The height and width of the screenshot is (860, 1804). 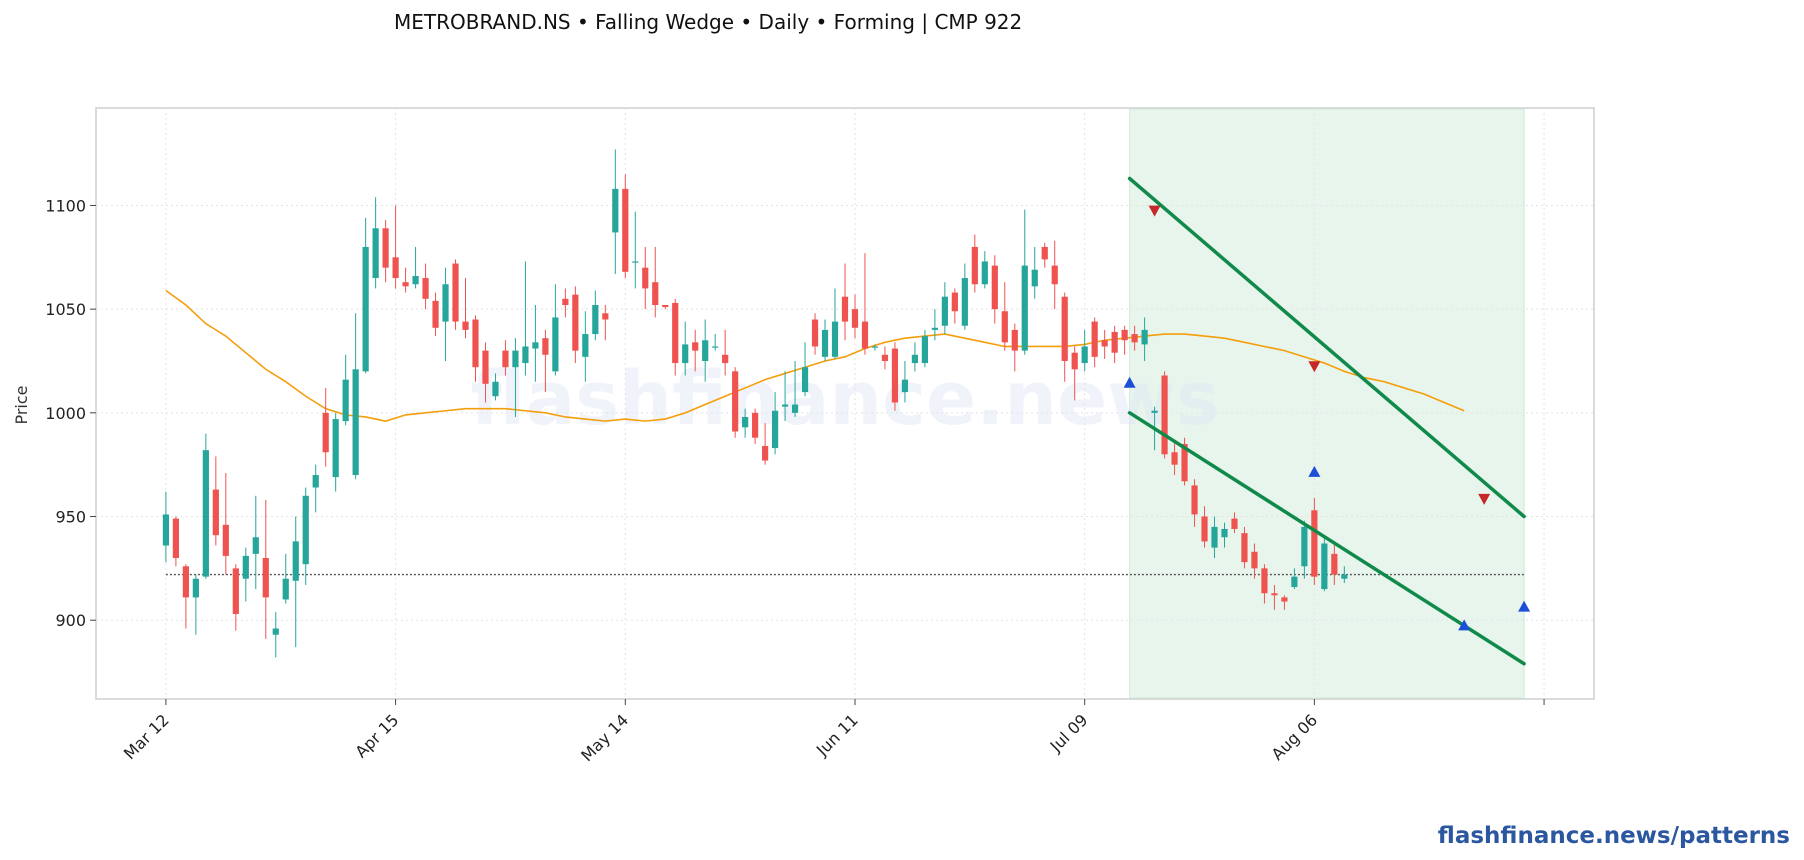 What do you see at coordinates (1326, 538) in the screenshot?
I see `trendline-lower` at bounding box center [1326, 538].